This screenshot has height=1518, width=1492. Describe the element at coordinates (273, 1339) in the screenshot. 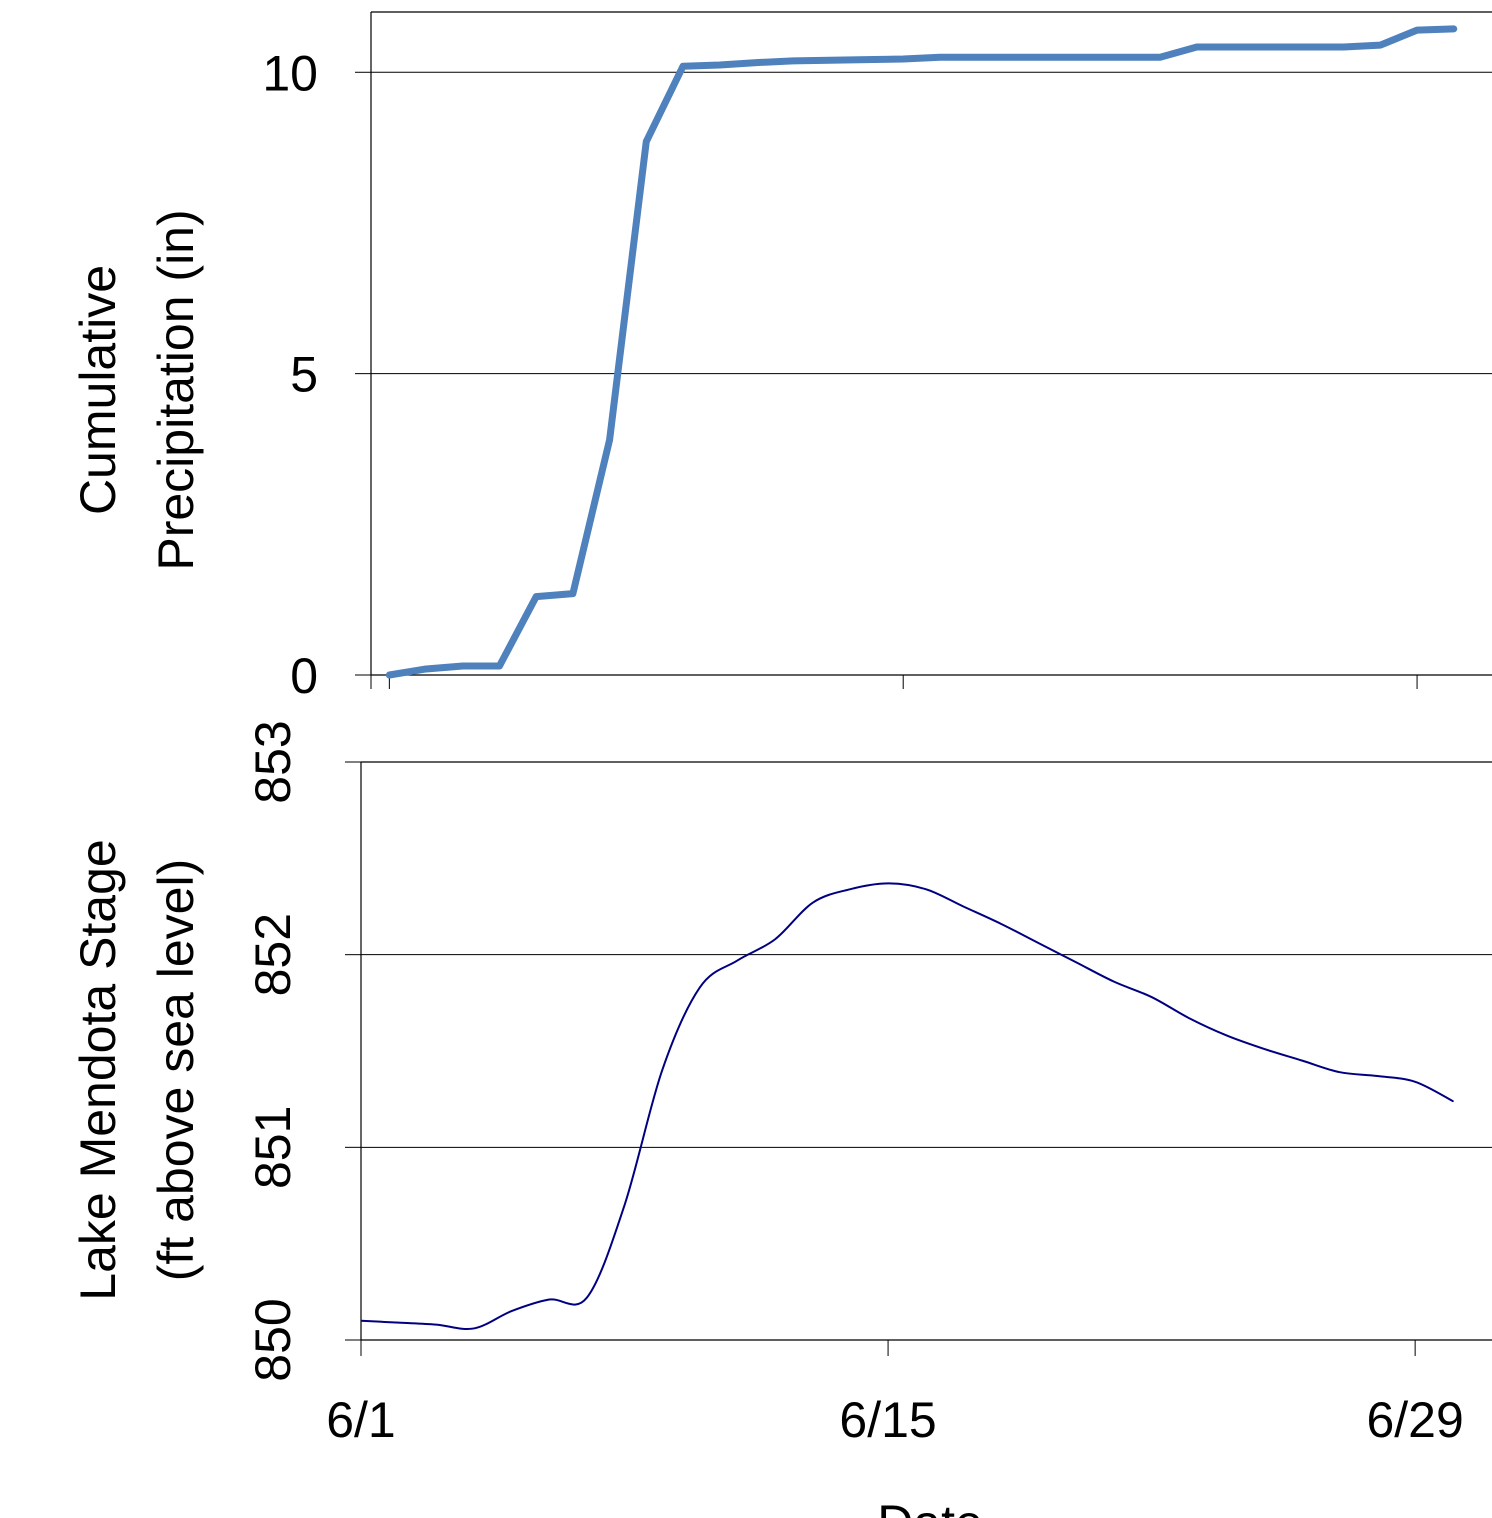

I see `y-tick-label: 850` at that location.